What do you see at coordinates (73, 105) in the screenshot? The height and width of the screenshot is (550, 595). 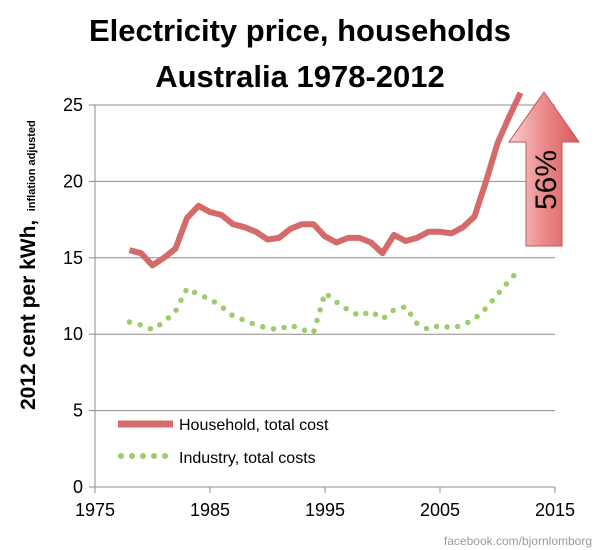 I see `y-tick-label: 25` at bounding box center [73, 105].